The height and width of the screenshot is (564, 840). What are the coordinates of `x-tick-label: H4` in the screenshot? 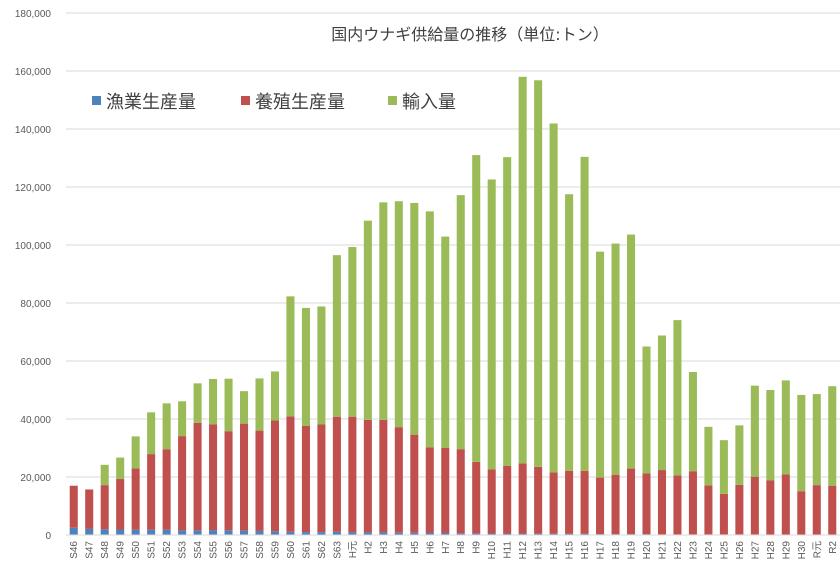 It's located at (399, 547).